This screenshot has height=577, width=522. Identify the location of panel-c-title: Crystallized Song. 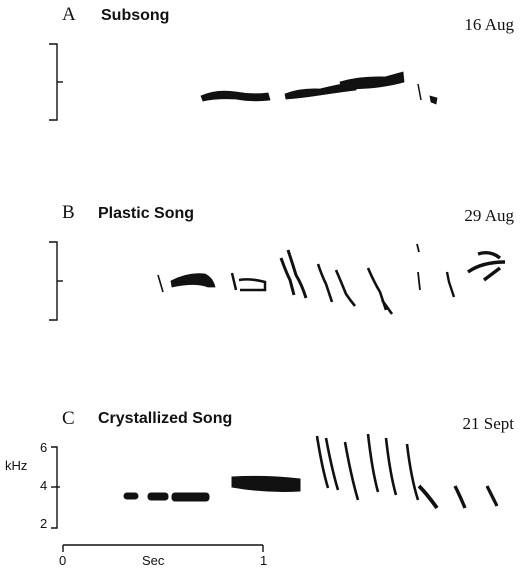
(165, 418).